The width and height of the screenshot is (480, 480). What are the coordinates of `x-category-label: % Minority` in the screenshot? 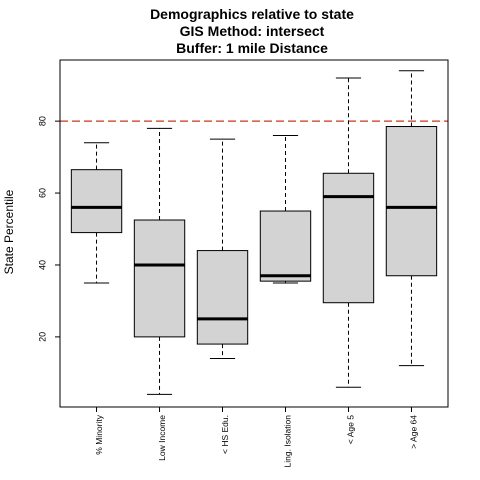 It's located at (99, 434).